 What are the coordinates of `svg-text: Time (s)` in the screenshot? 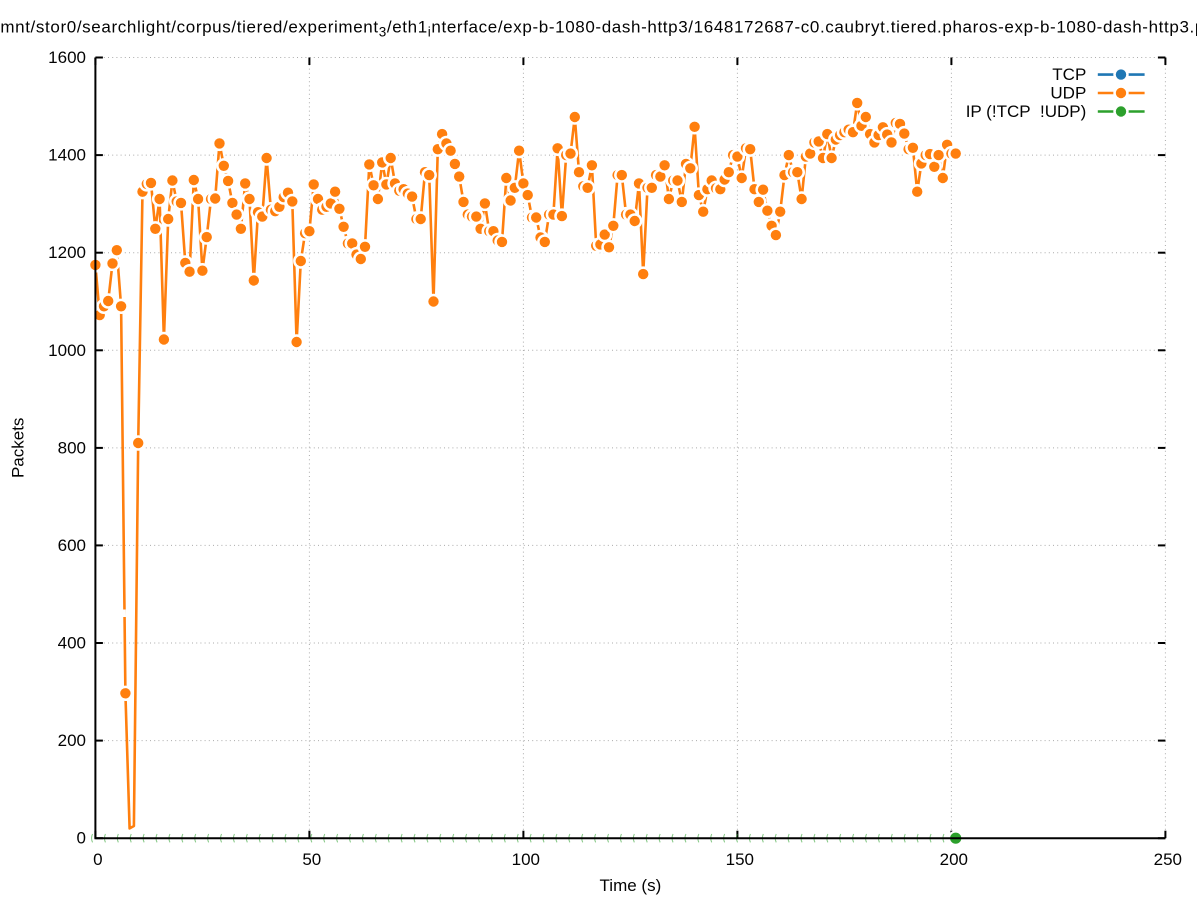 It's located at (631, 885).